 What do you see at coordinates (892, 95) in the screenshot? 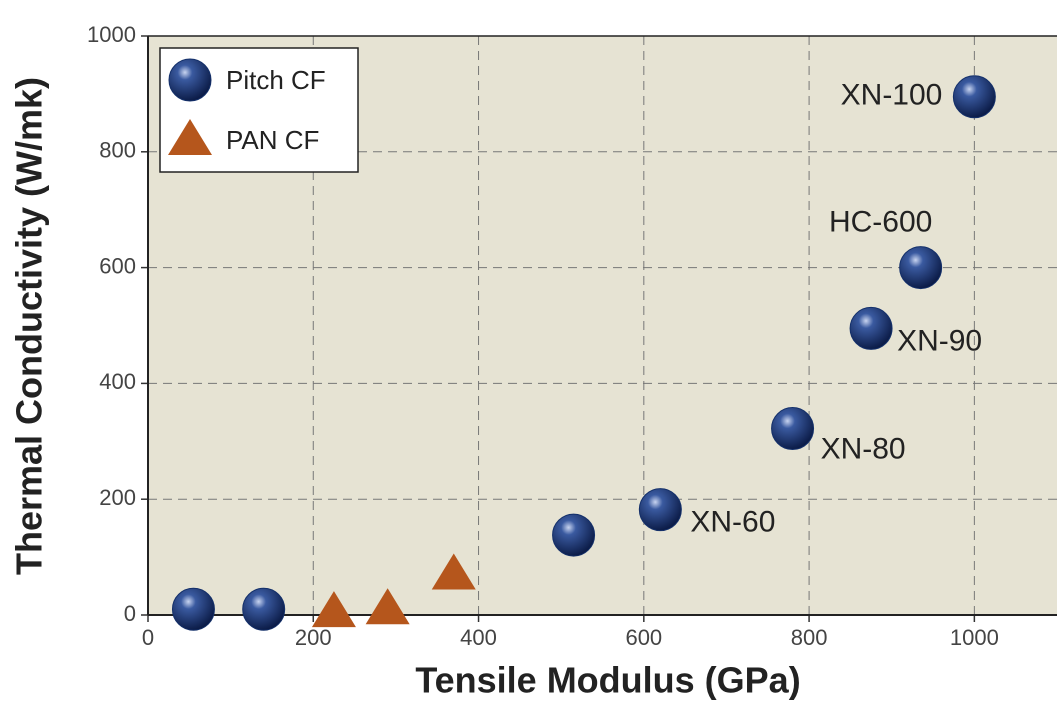
I see `point-label: XN-100` at bounding box center [892, 95].